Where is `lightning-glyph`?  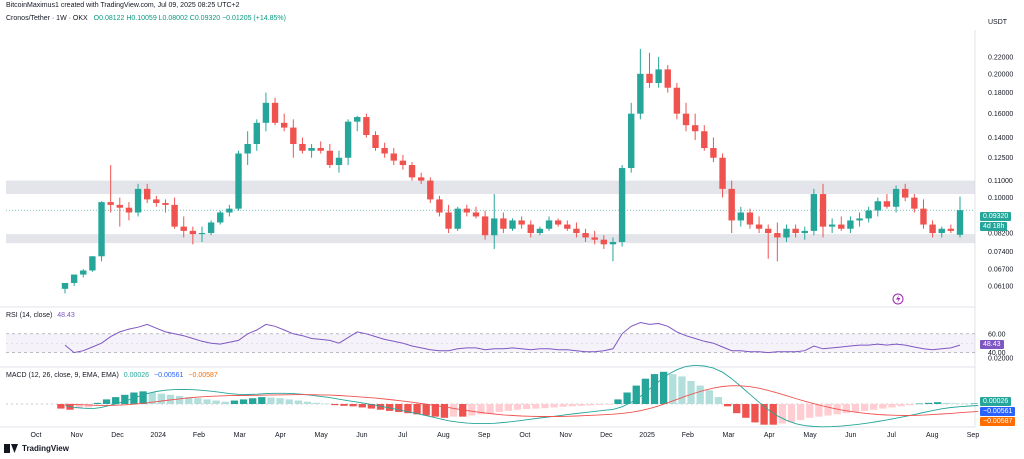 lightning-glyph is located at coordinates (898, 299).